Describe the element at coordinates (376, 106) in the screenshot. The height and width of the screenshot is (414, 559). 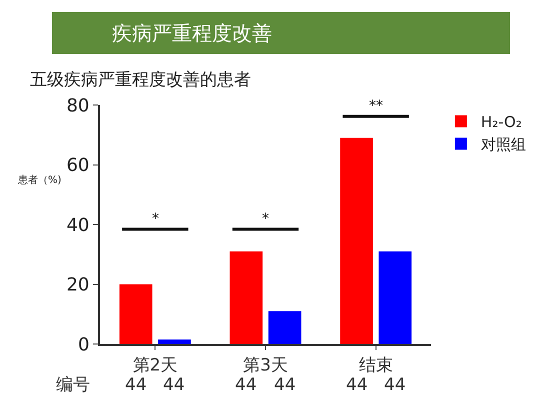
I see `annotation: **` at that location.